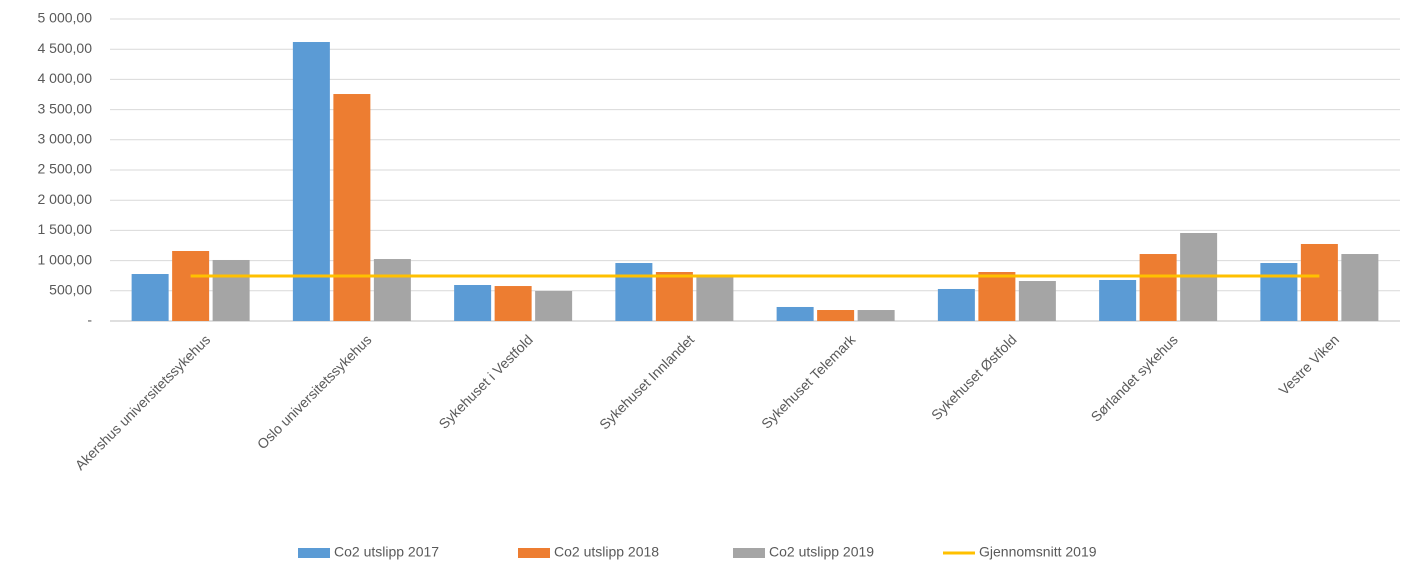  Describe the element at coordinates (65, 259) in the screenshot. I see `y-tick-label: 1 000,00` at that location.